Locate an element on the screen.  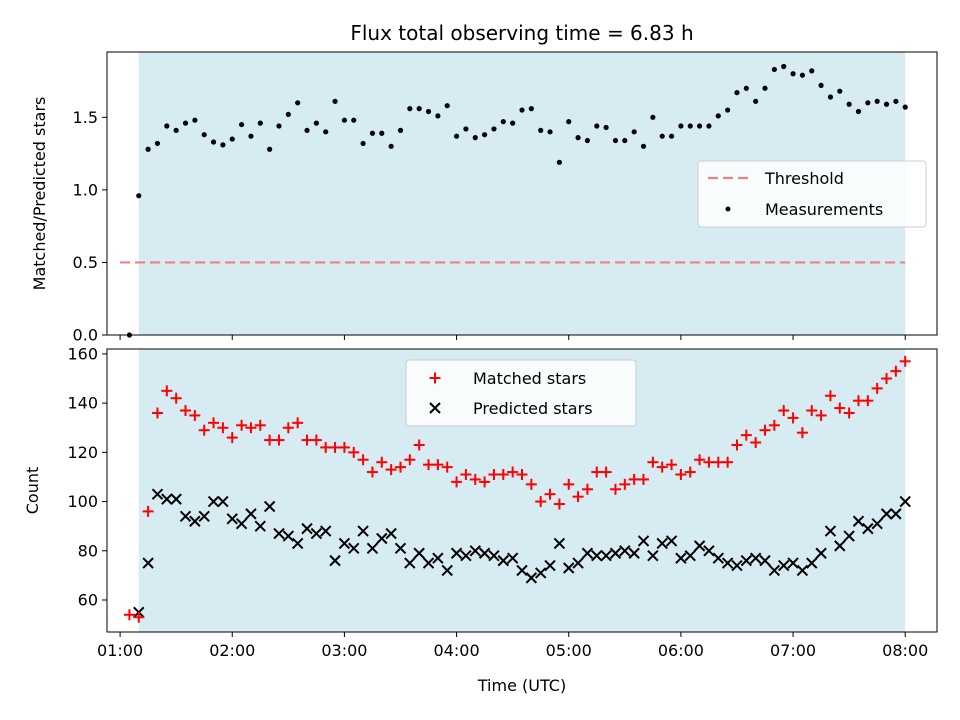
x-tick-label: 05:00 is located at coordinates (569, 650).